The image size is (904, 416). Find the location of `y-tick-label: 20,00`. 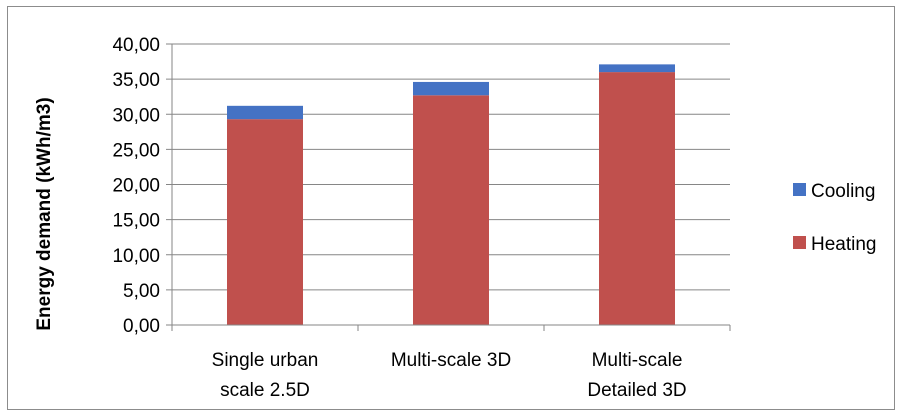

y-tick-label: 20,00 is located at coordinates (136, 186).